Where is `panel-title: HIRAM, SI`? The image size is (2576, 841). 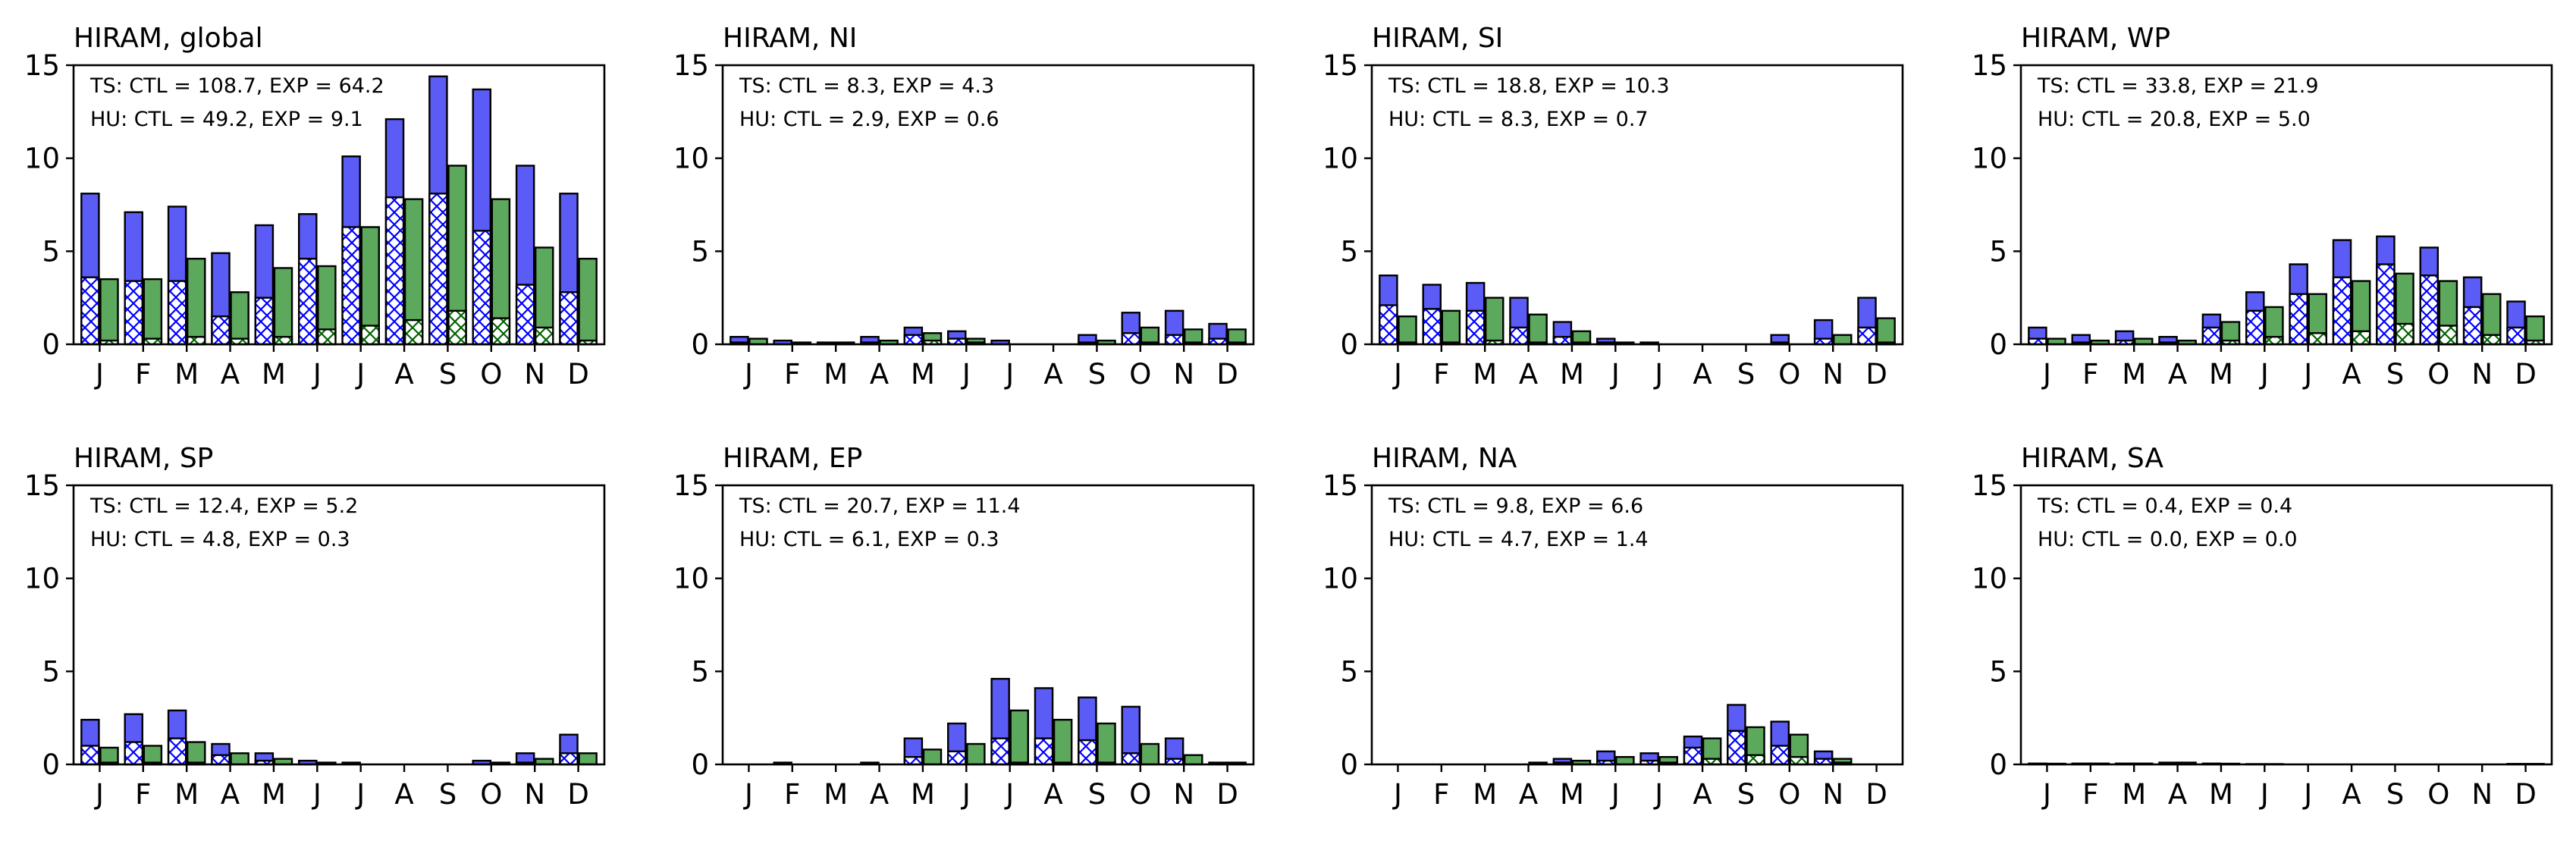
panel-title: HIRAM, SI is located at coordinates (1437, 38).